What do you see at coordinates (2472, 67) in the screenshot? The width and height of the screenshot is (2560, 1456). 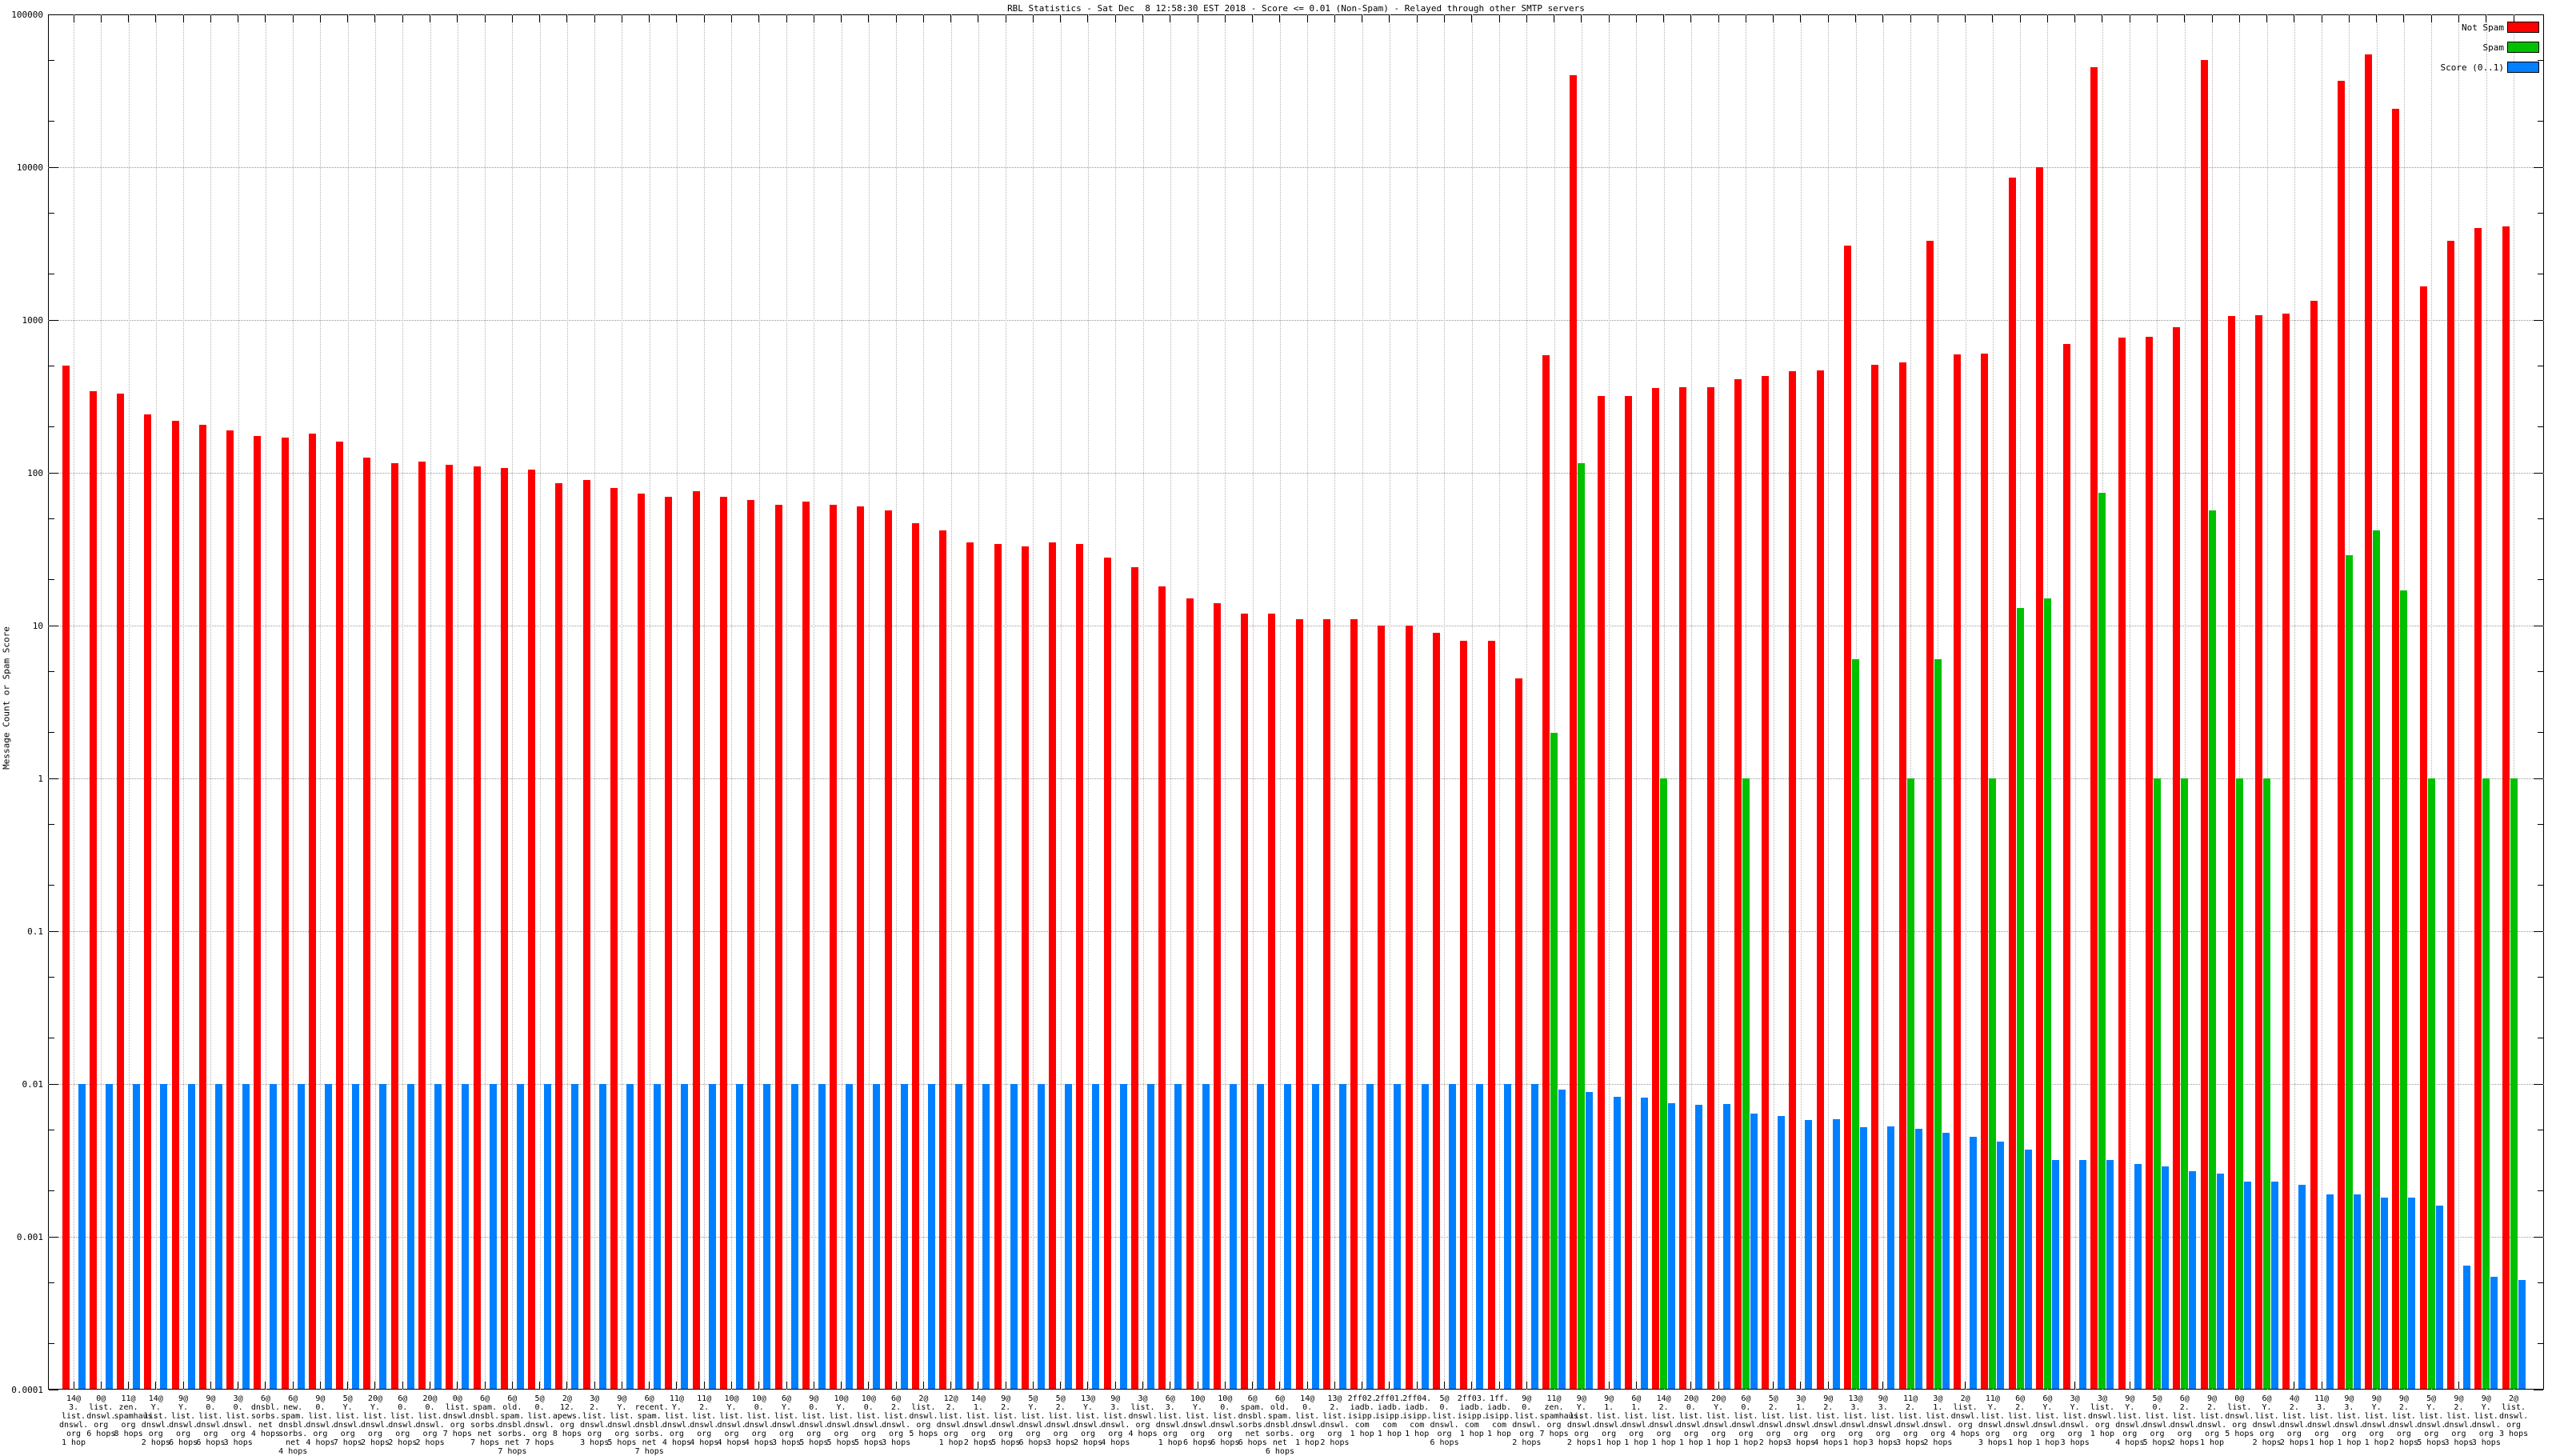 I see `legend-label-score: Score (0..1)` at bounding box center [2472, 67].